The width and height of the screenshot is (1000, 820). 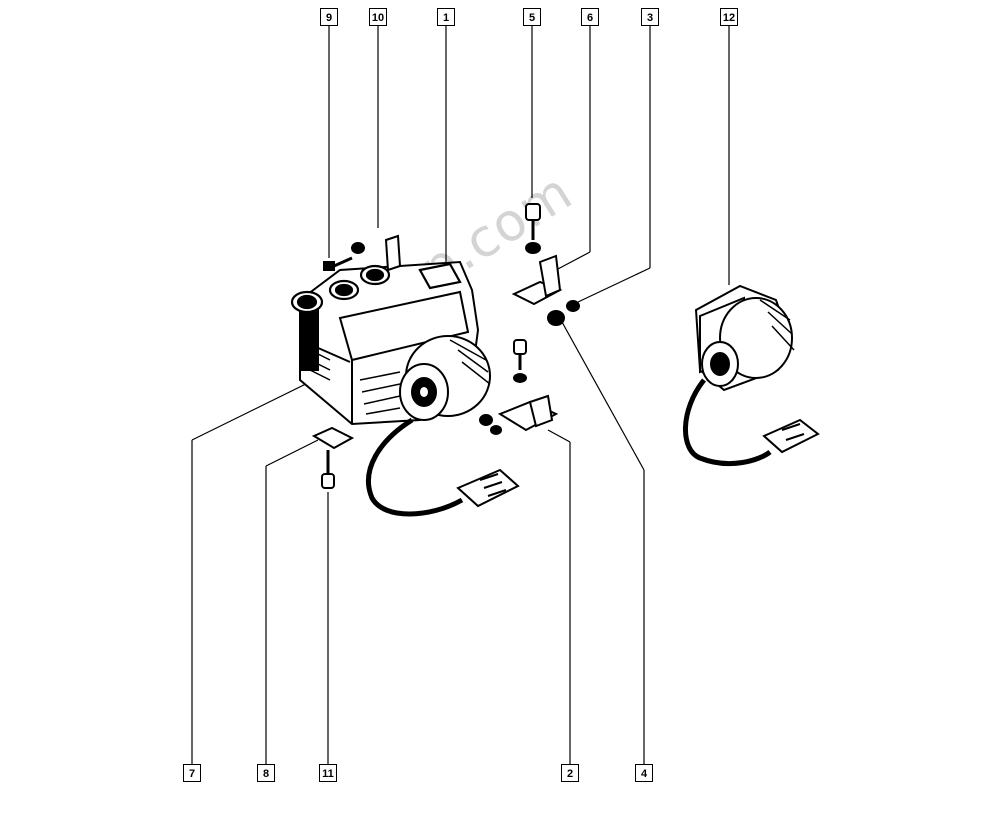 What do you see at coordinates (532, 17) in the screenshot?
I see `callout-5: 5` at bounding box center [532, 17].